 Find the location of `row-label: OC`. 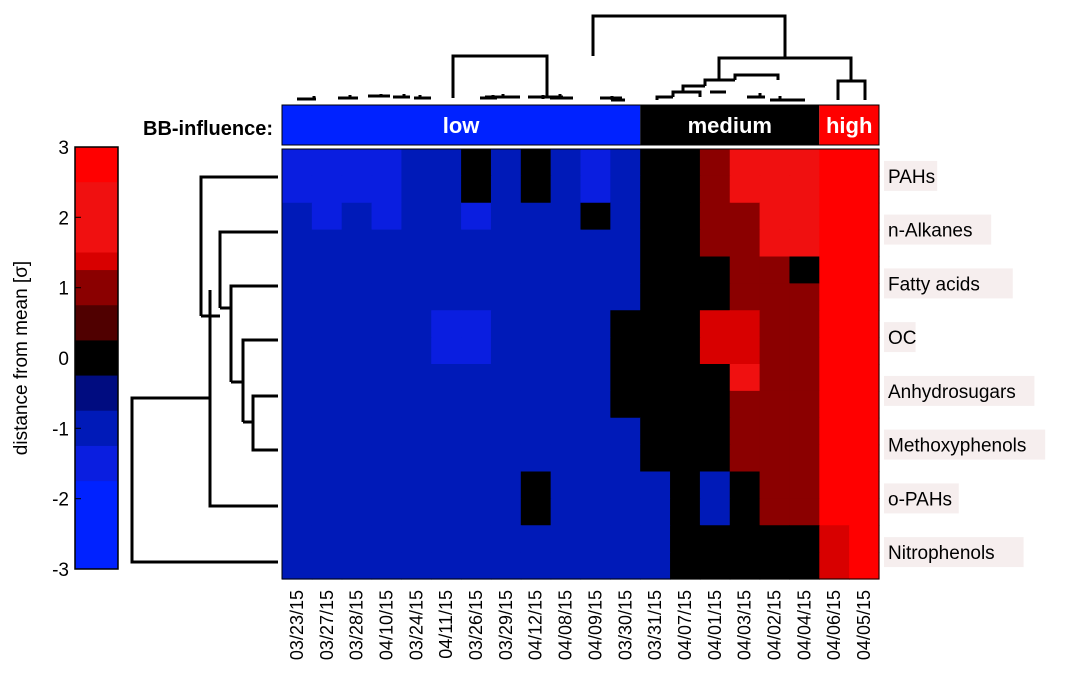

row-label: OC is located at coordinates (902, 338).